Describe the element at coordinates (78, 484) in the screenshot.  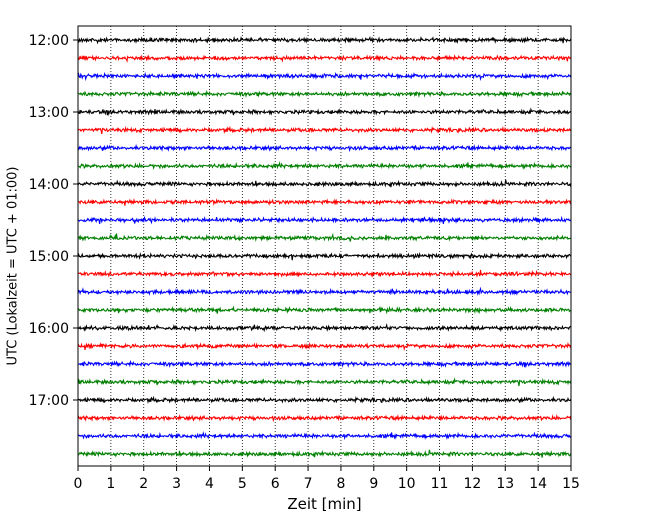
I see `x-tick-label: 0` at that location.